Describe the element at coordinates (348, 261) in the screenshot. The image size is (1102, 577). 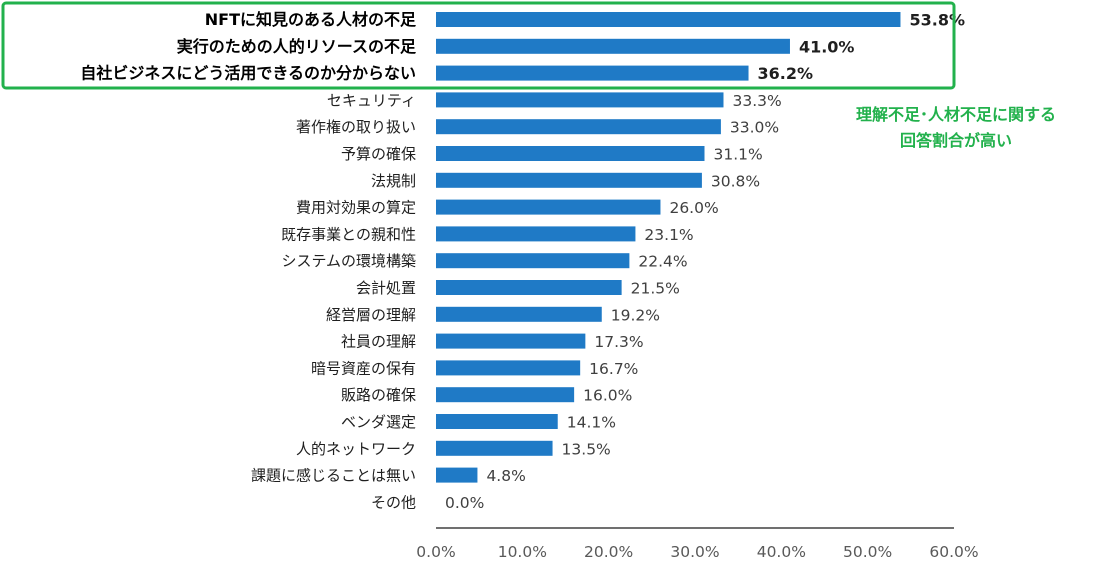
I see `category-label: システムの環境構築` at that location.